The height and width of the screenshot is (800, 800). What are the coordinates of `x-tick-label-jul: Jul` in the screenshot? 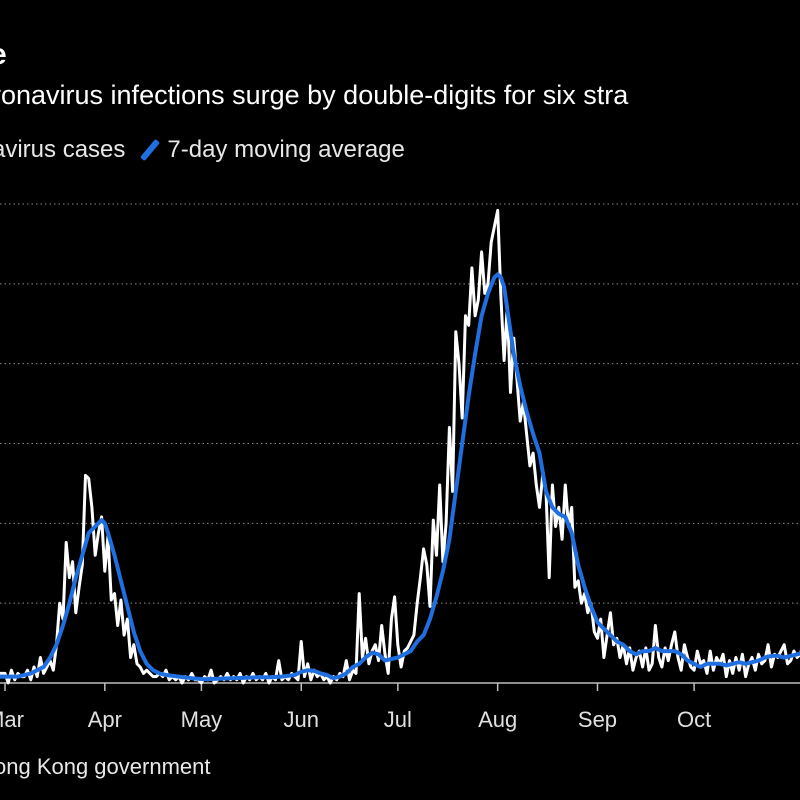 It's located at (398, 719).